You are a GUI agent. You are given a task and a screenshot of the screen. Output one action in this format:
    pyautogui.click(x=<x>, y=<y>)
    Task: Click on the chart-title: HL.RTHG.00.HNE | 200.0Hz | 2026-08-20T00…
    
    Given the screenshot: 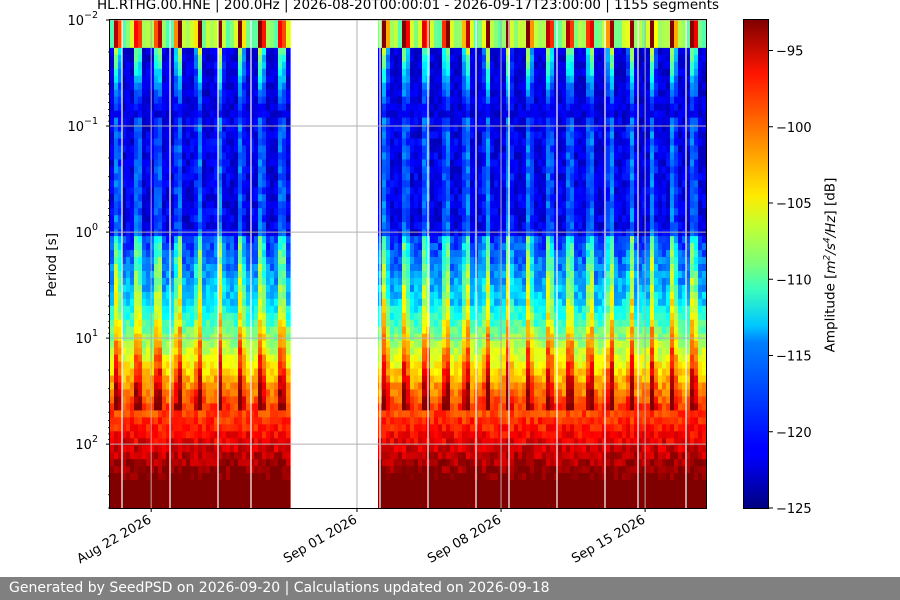 What is the action you would take?
    pyautogui.click(x=408, y=6)
    